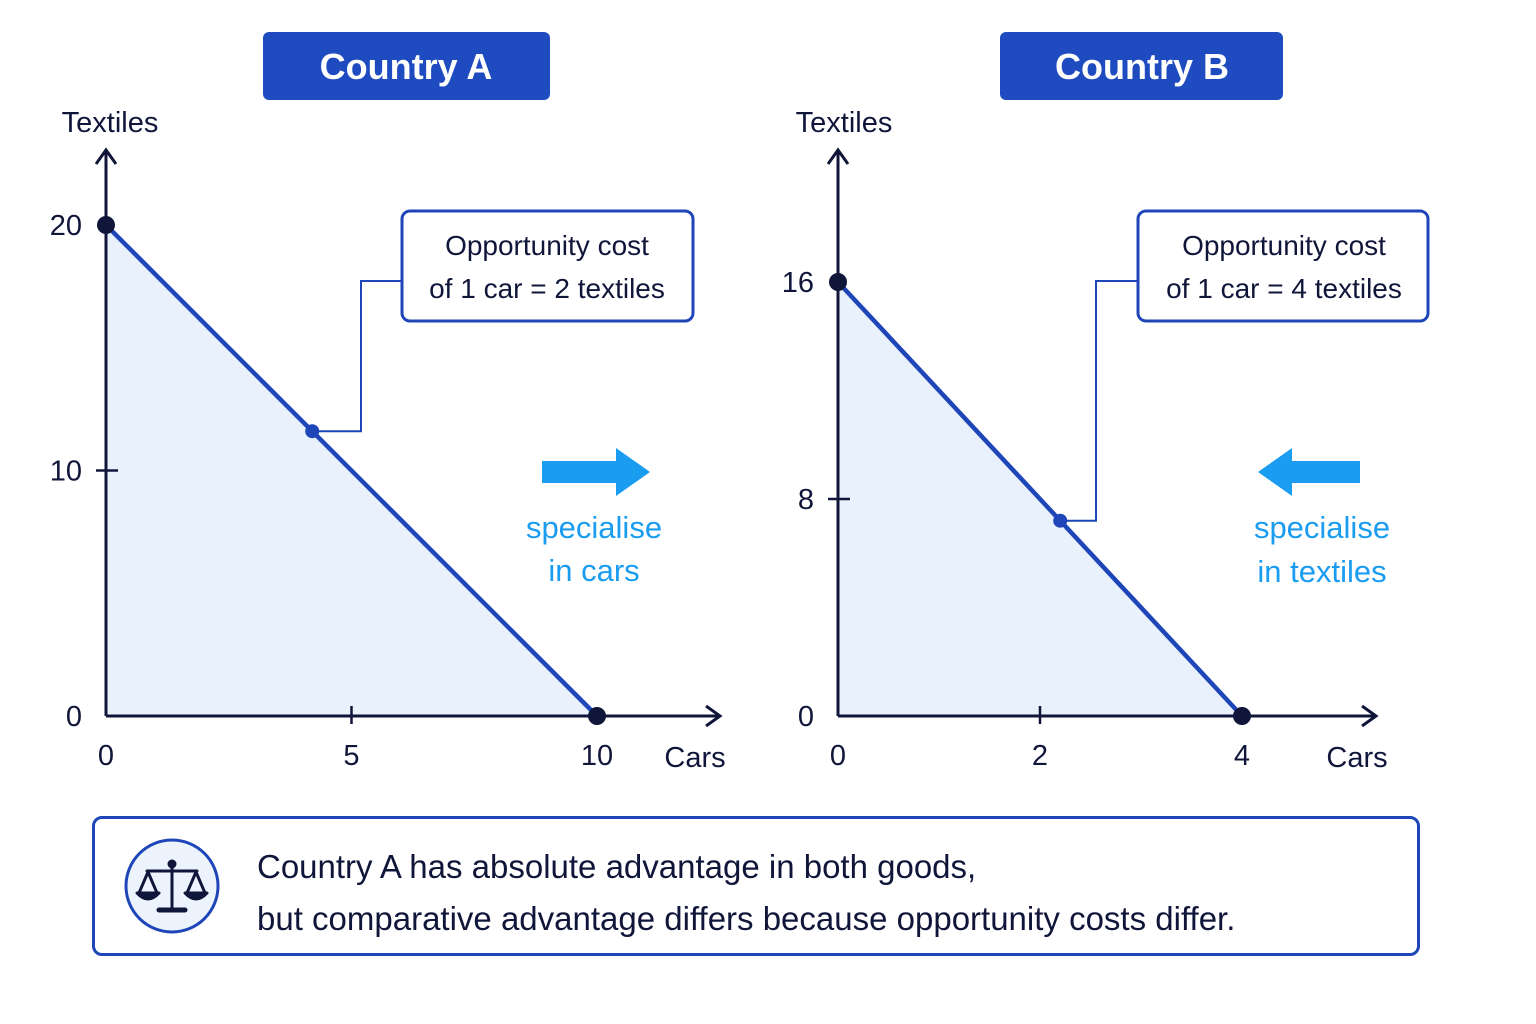 This screenshot has width=1536, height=1024. Describe the element at coordinates (597, 756) in the screenshot. I see `panel-a-x-tick-label: 10` at that location.